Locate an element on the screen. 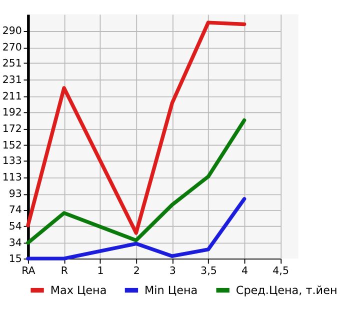 This screenshot has width=345, height=335. y-tick-label: 113 is located at coordinates (12, 178).